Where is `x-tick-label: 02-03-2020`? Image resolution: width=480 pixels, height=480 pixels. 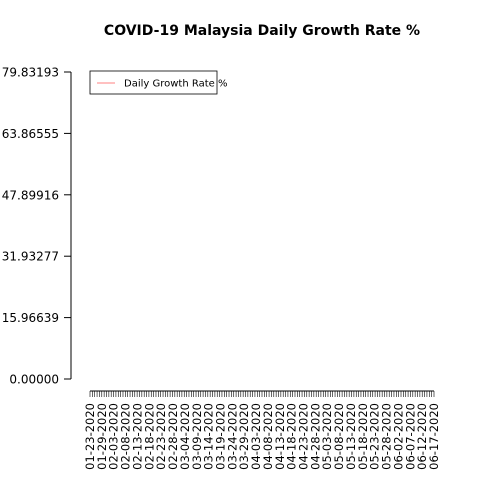
x-tick-label: 02-03-2020 is located at coordinates (114, 436).